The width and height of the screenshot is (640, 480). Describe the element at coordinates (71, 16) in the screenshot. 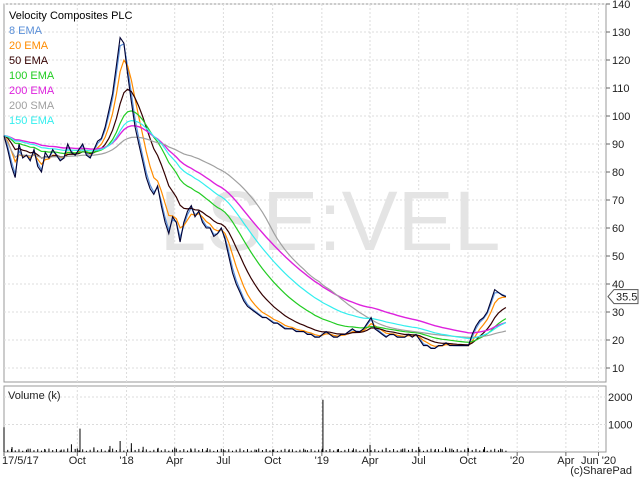

I see `chart-title: Velocity Composites PLC` at that location.